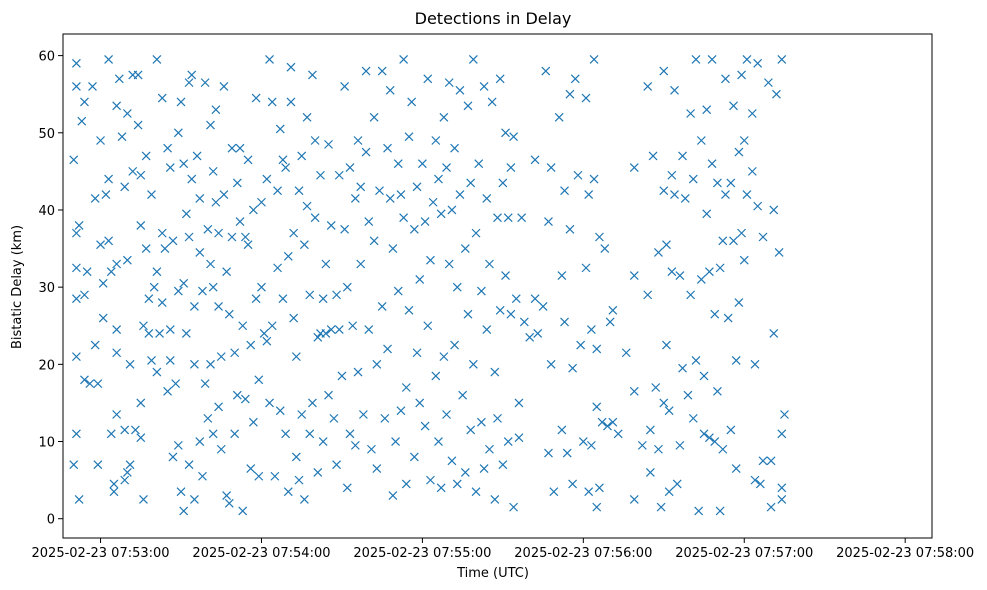  Describe the element at coordinates (51, 520) in the screenshot. I see `y-tick-label: 0` at that location.